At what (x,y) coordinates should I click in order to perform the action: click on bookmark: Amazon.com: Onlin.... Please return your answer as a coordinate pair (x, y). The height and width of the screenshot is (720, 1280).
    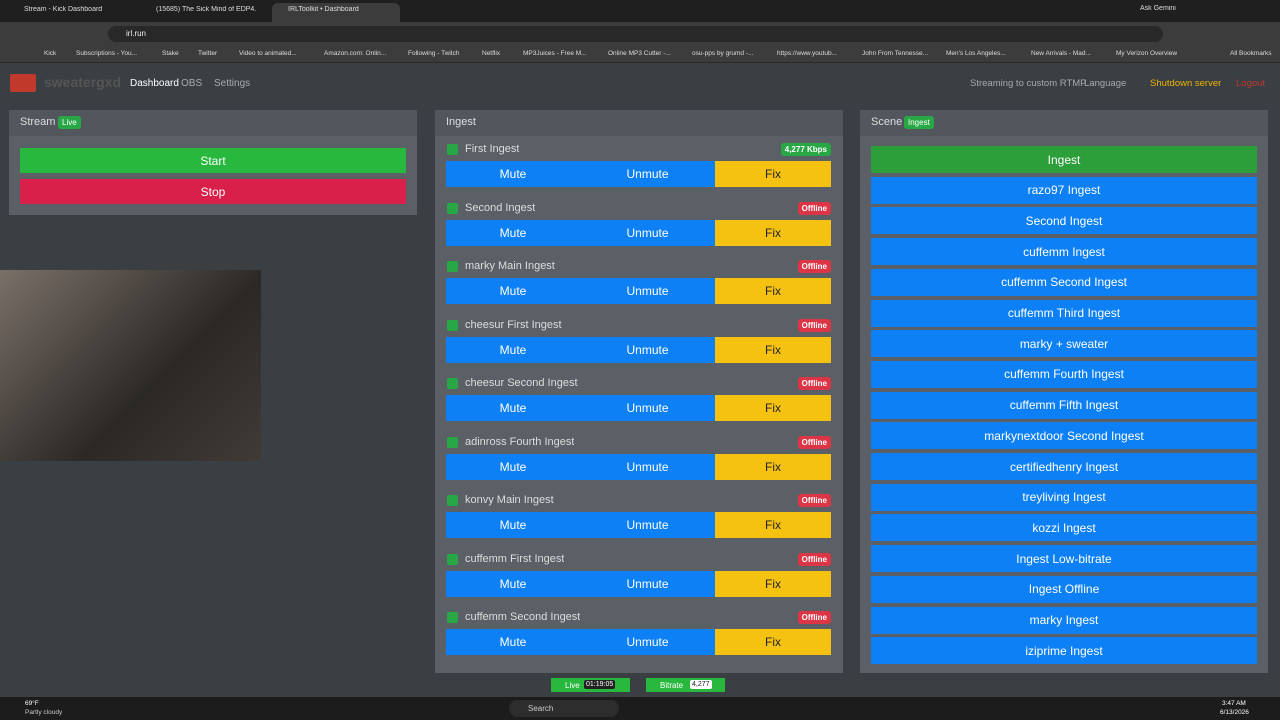
    Looking at the image, I should click on (355, 53).